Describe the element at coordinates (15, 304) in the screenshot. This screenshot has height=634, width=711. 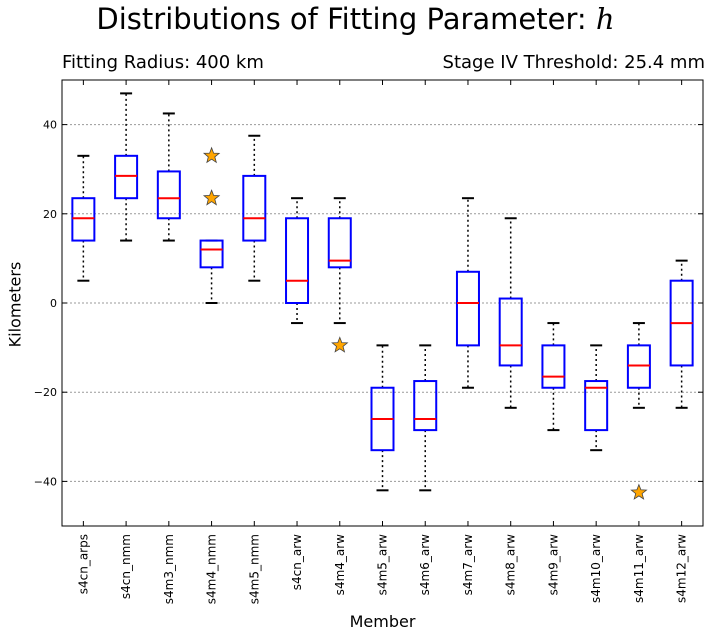
I see `y-axis-label: Kilometers` at that location.